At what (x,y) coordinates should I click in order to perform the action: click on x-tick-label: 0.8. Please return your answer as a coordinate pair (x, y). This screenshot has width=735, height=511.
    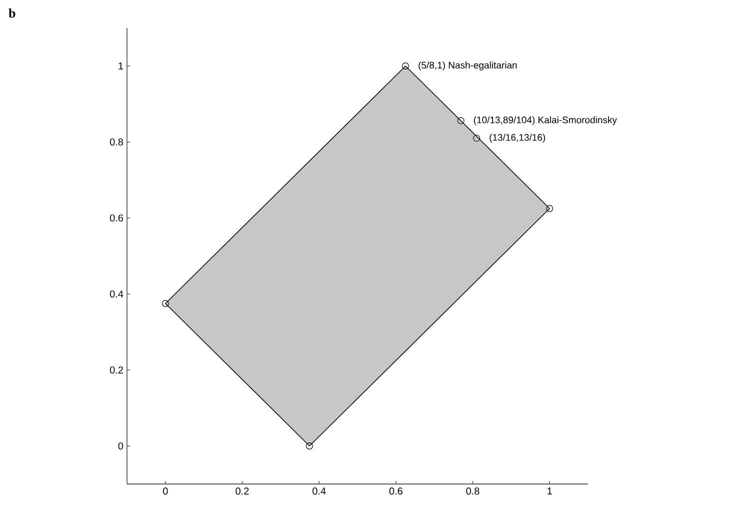
    Looking at the image, I should click on (473, 491).